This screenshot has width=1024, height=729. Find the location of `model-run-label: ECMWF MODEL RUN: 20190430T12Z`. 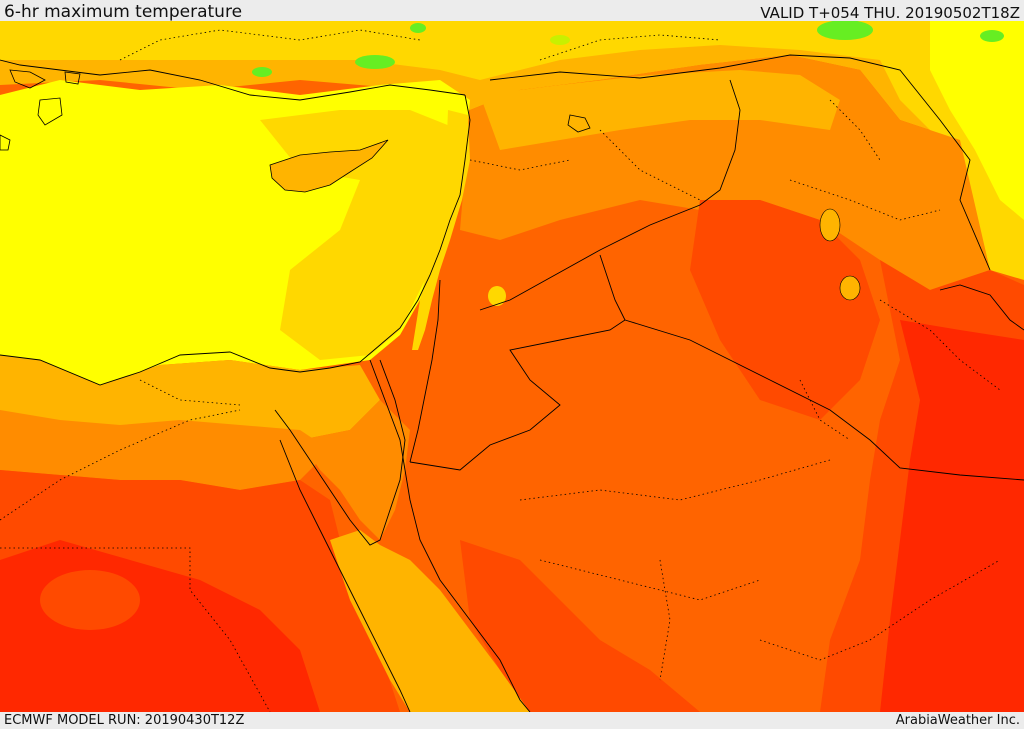

model-run-label: ECMWF MODEL RUN: 20190430T12Z is located at coordinates (124, 720).